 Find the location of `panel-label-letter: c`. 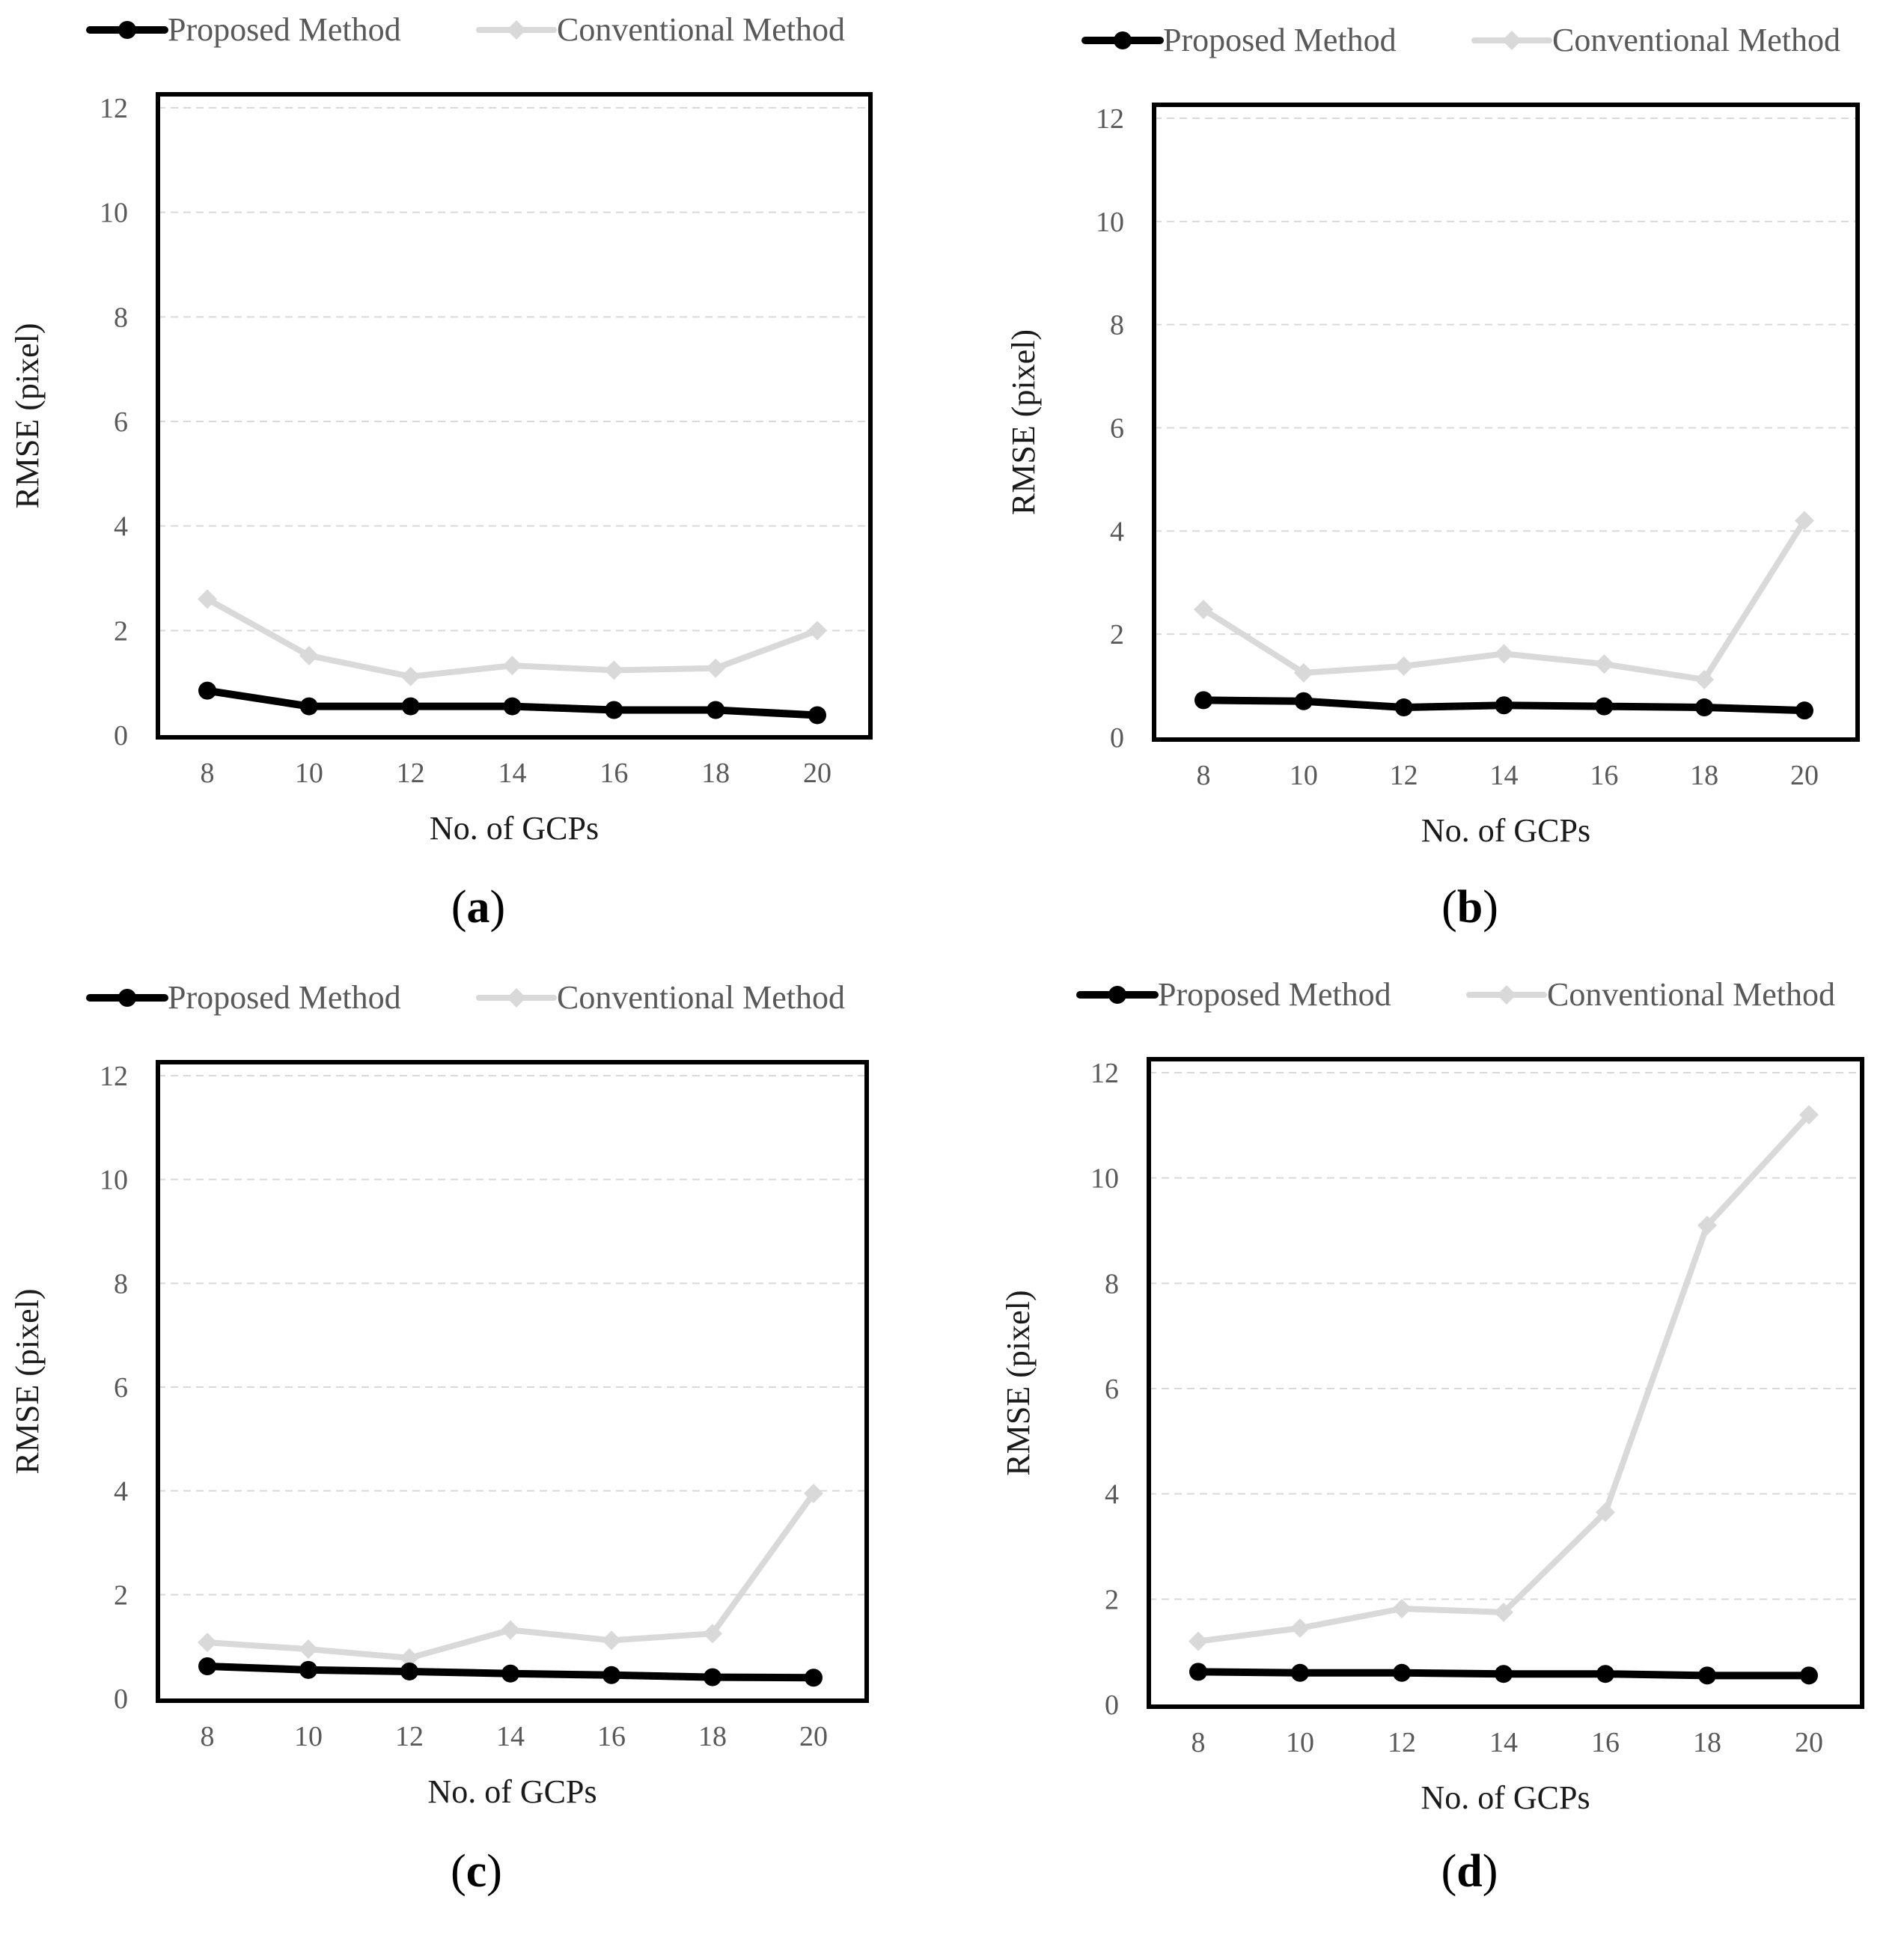

panel-label-letter: c is located at coordinates (476, 1871).